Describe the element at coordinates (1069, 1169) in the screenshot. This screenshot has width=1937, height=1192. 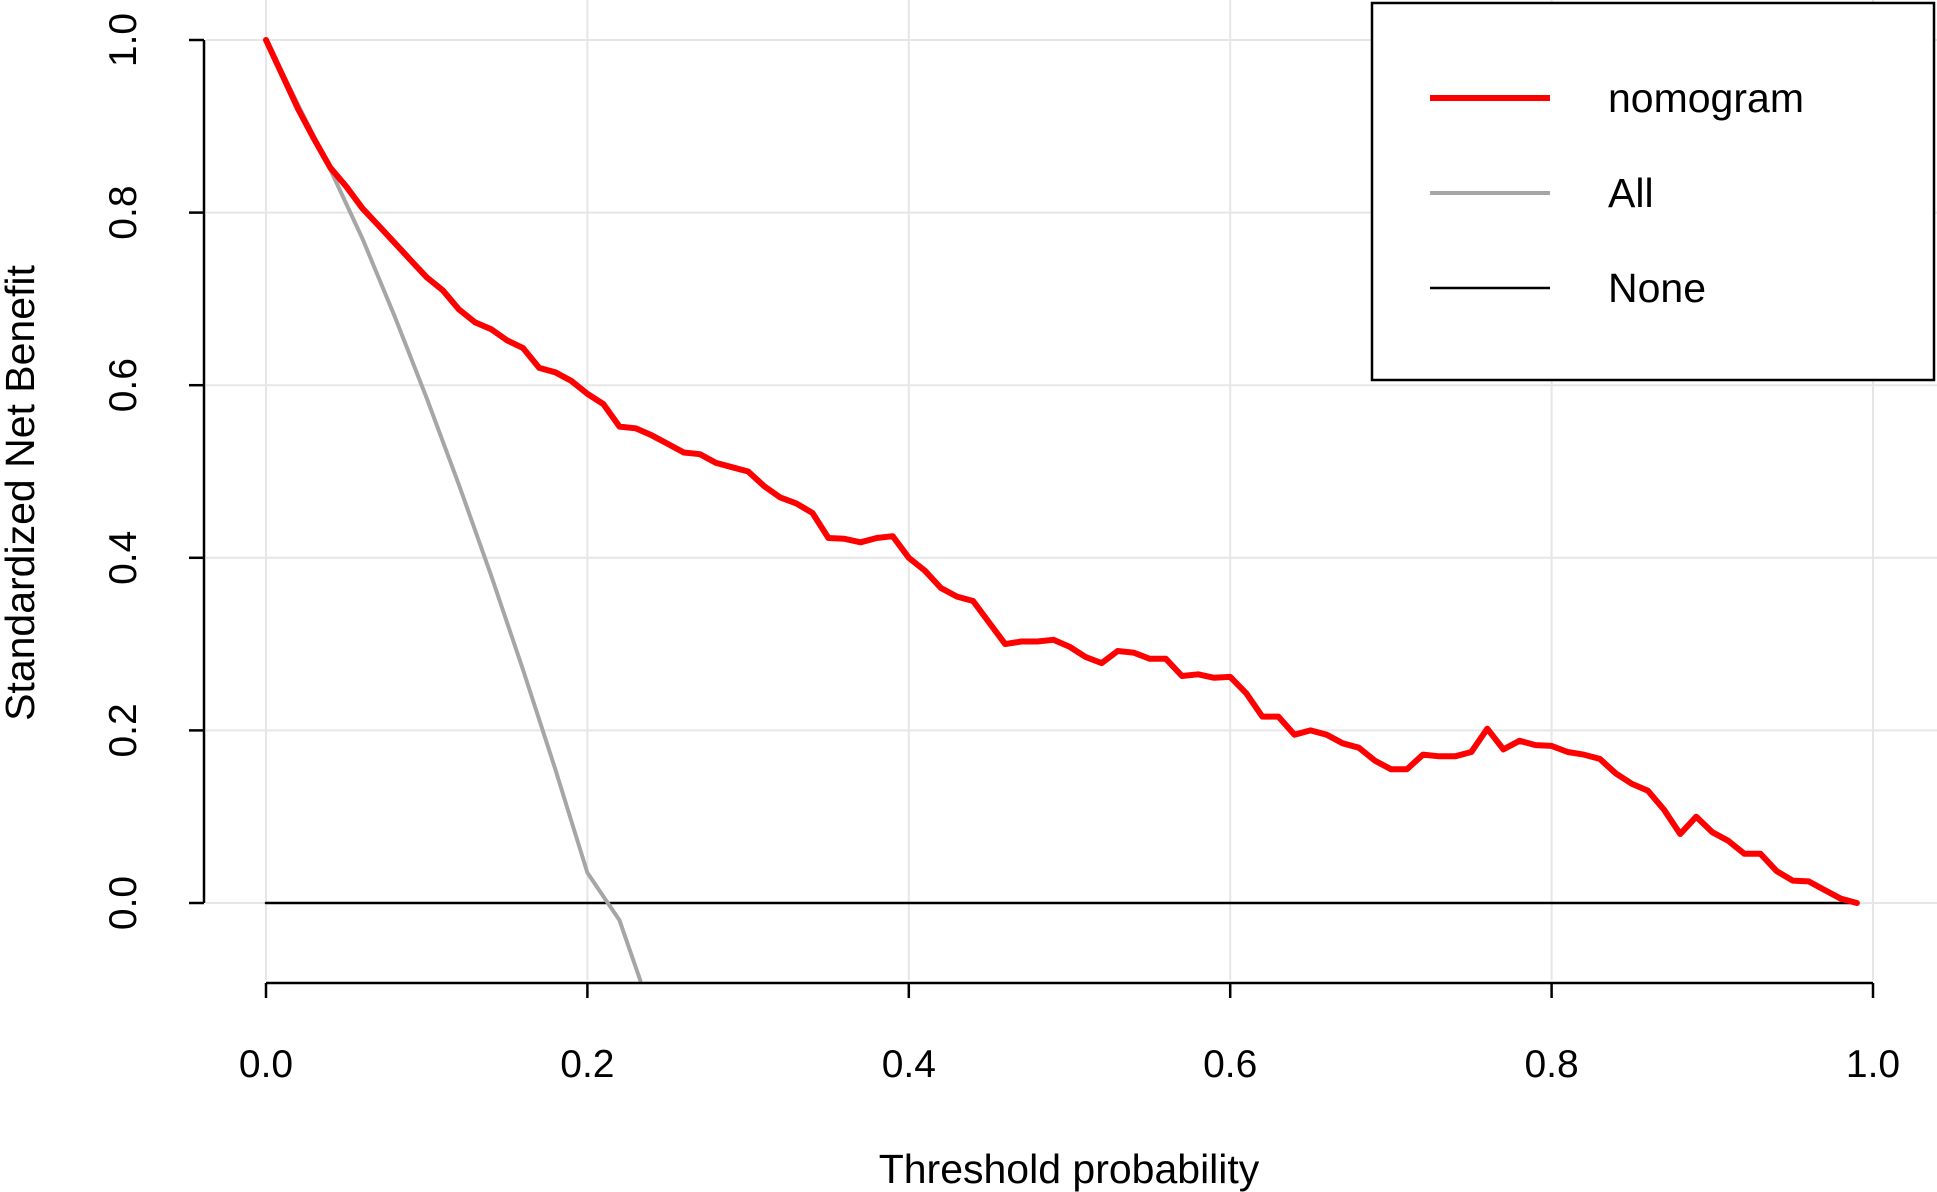
I see `x-axis-title: Threshold probability` at that location.